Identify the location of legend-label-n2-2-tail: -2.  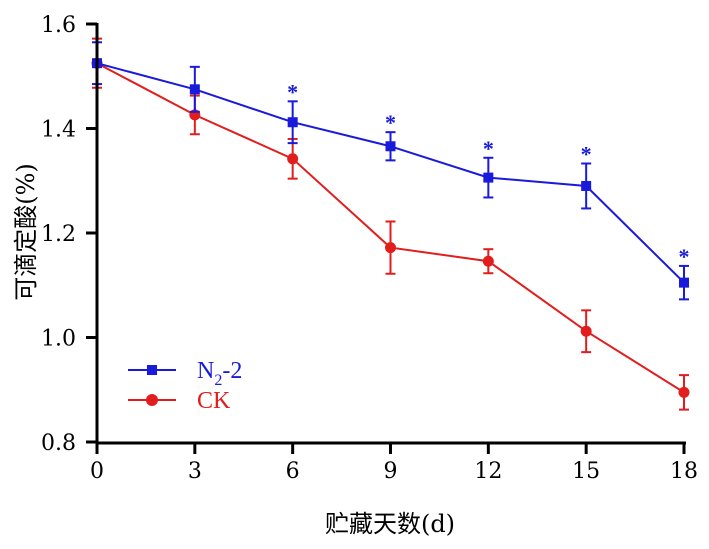
(232, 371).